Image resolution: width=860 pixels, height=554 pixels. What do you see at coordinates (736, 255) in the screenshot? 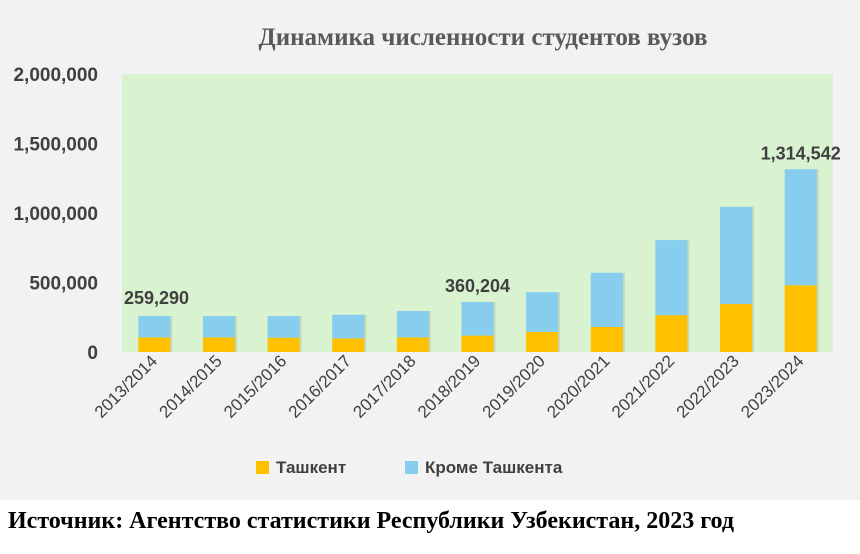
I see `bar-outside-tashkent-2022-2023` at bounding box center [736, 255].